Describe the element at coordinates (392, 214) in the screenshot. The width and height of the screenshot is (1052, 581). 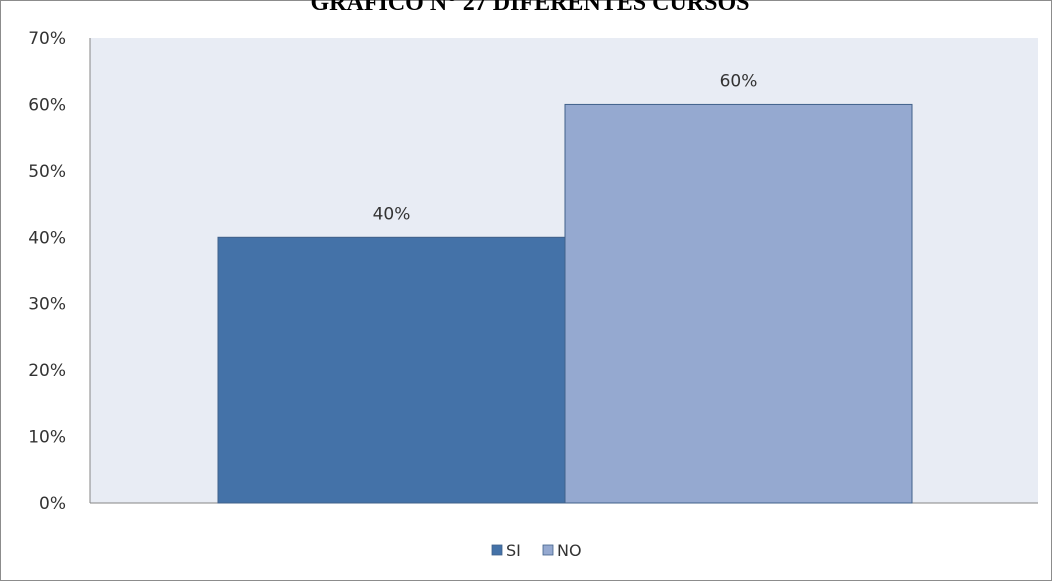
I see `data-label-si: 40%` at that location.